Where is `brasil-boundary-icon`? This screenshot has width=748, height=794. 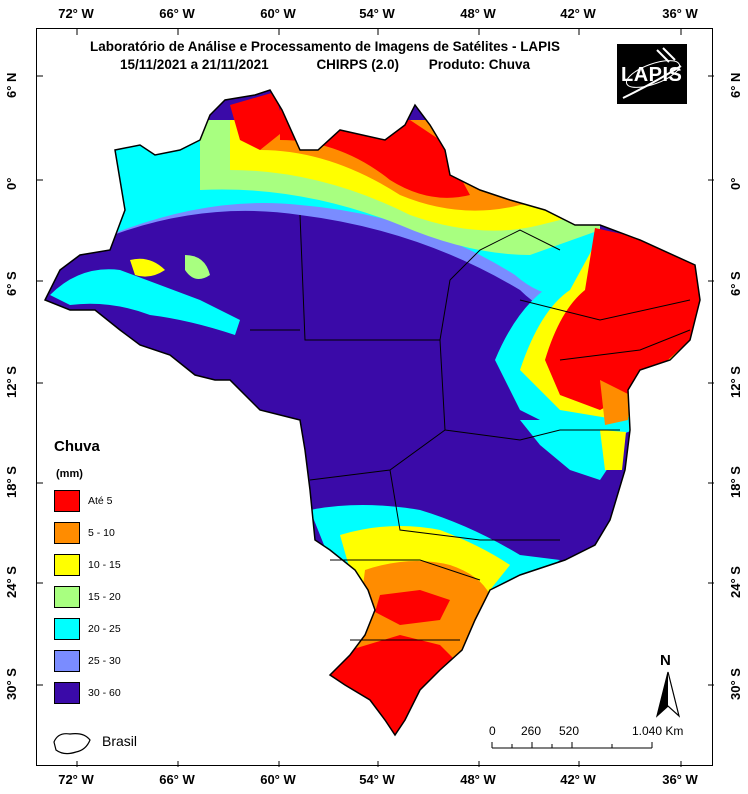
brasil-boundary-icon is located at coordinates (72, 744).